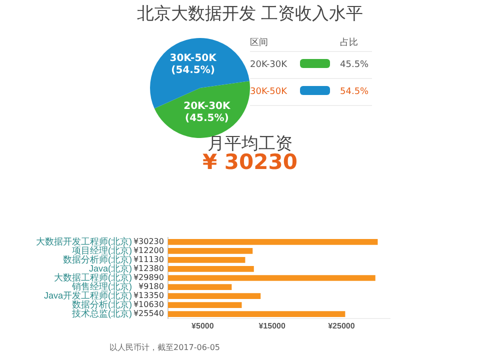 The height and width of the screenshot is (362, 500). Describe the element at coordinates (148, 313) in the screenshot. I see `data-label: ¥25540` at that location.